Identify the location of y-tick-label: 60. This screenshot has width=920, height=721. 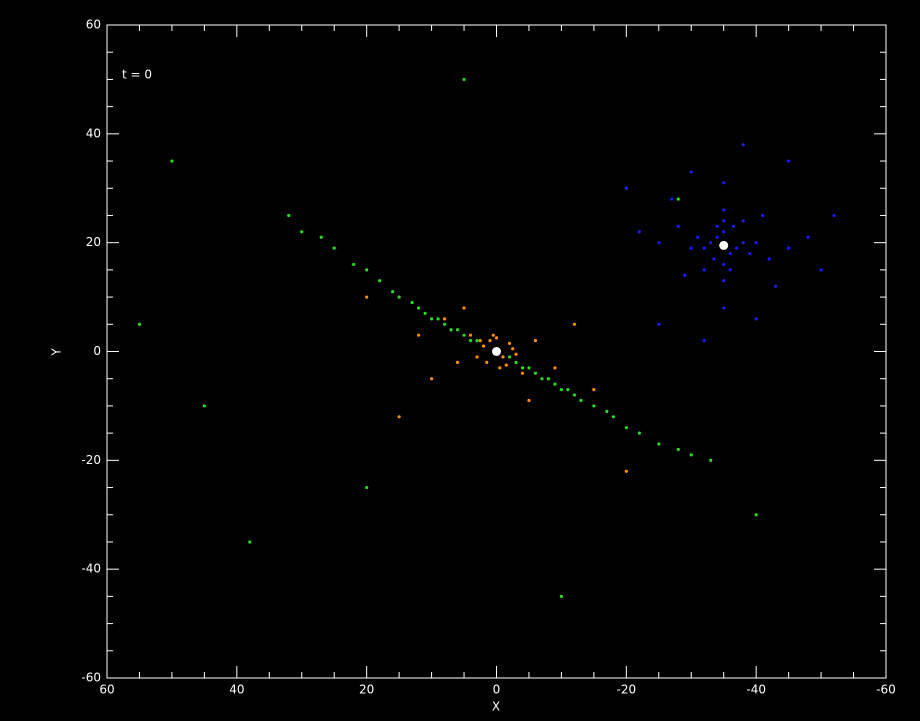
(93, 25).